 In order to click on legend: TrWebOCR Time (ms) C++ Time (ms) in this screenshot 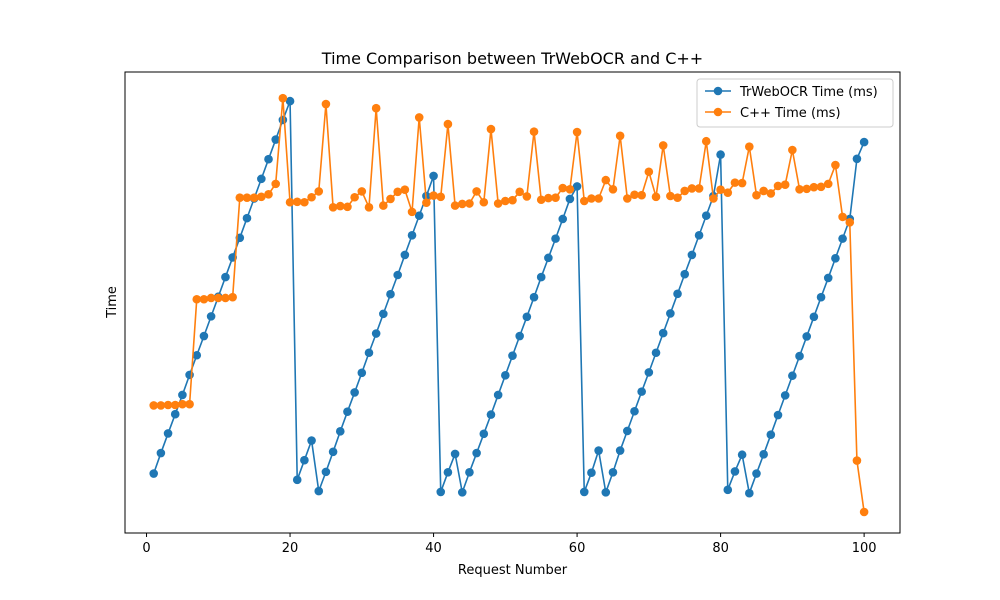, I will do `click(795, 103)`.